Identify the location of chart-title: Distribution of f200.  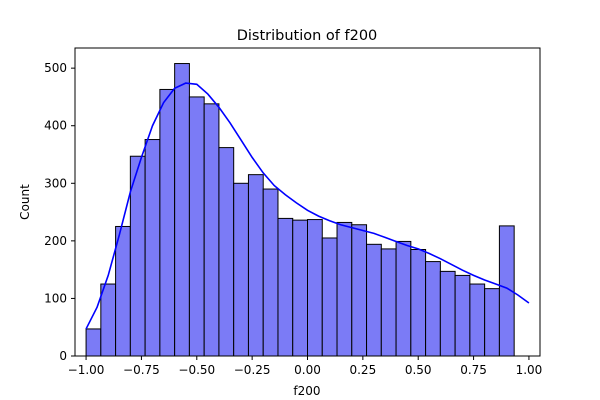
(307, 36).